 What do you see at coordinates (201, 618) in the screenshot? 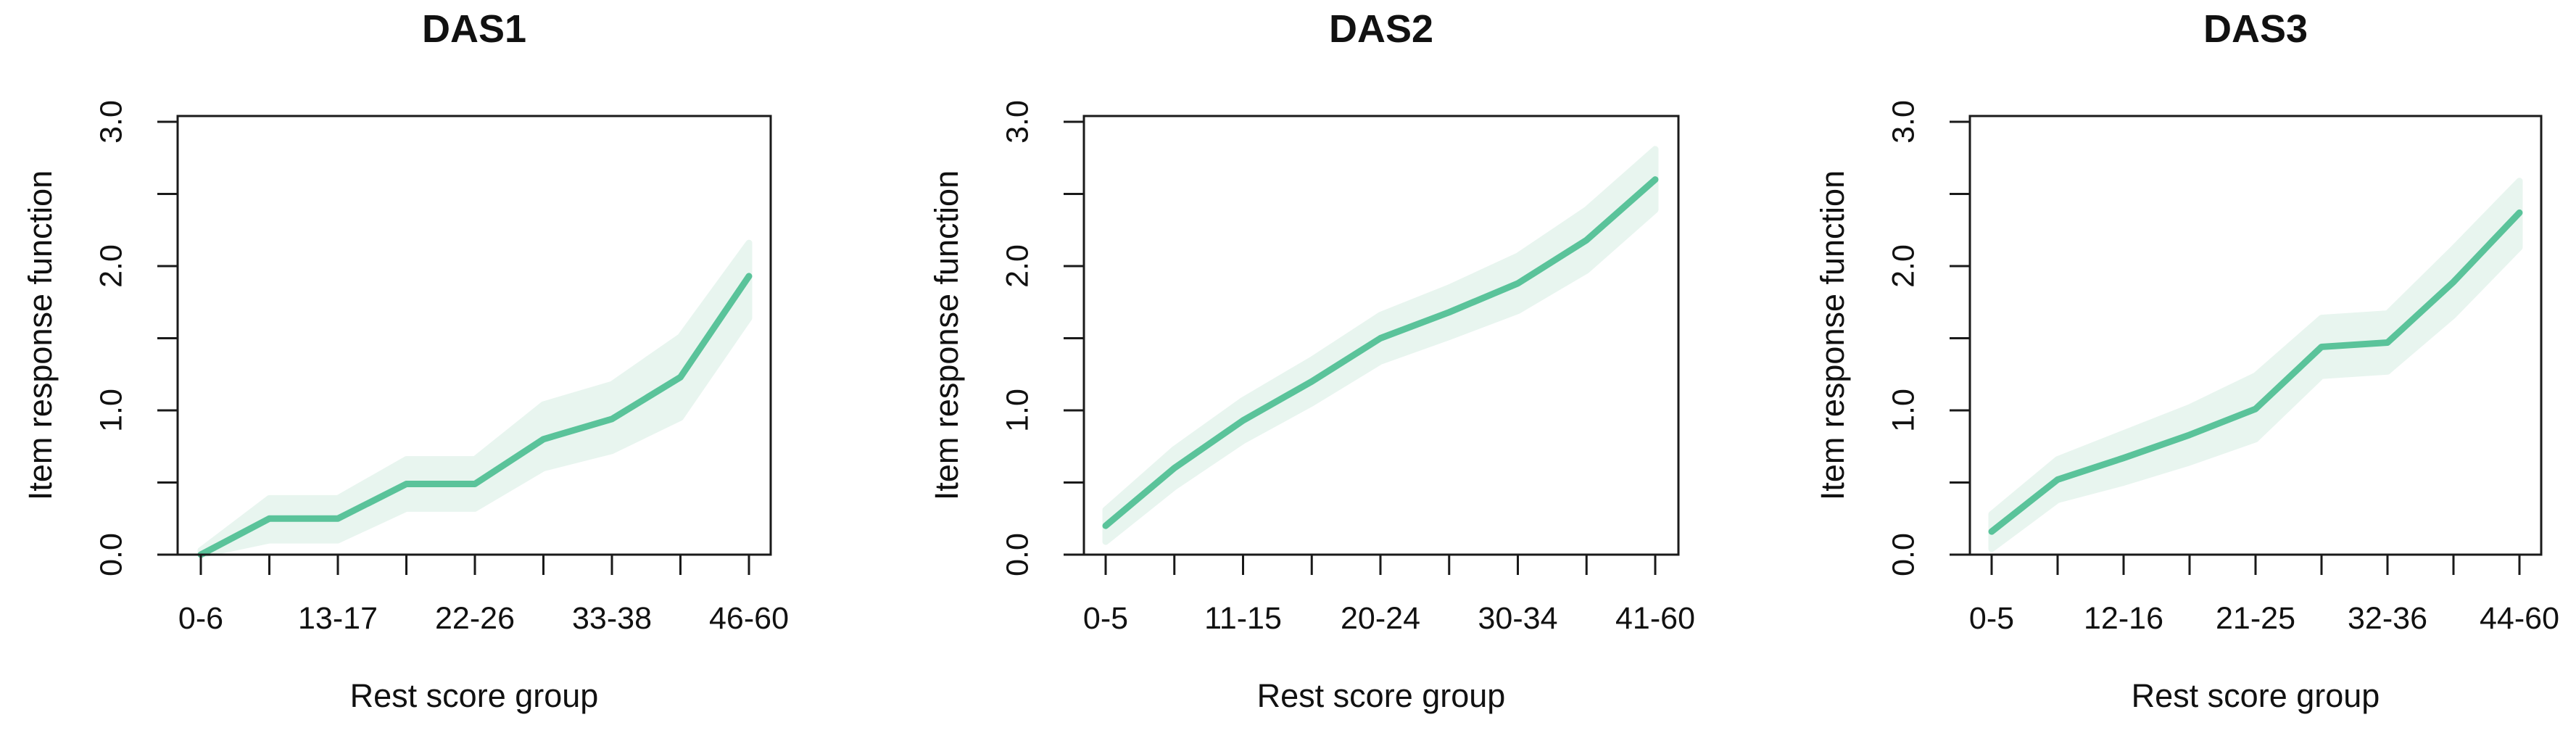
I see `x-tick-label: 0-6` at bounding box center [201, 618].